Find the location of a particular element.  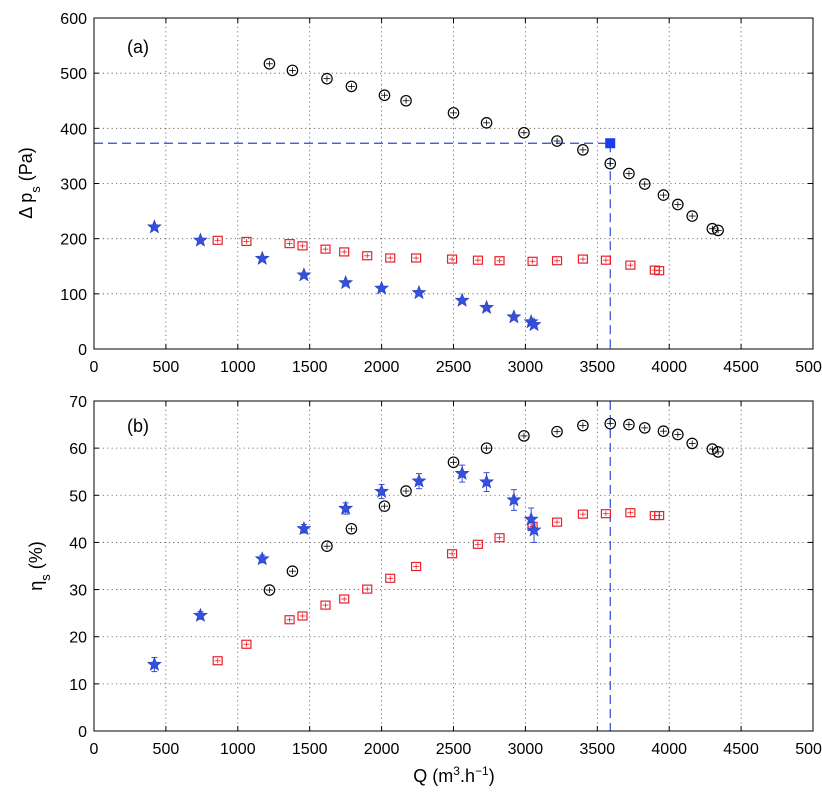

y-tick-label: 200 is located at coordinates (73, 240).